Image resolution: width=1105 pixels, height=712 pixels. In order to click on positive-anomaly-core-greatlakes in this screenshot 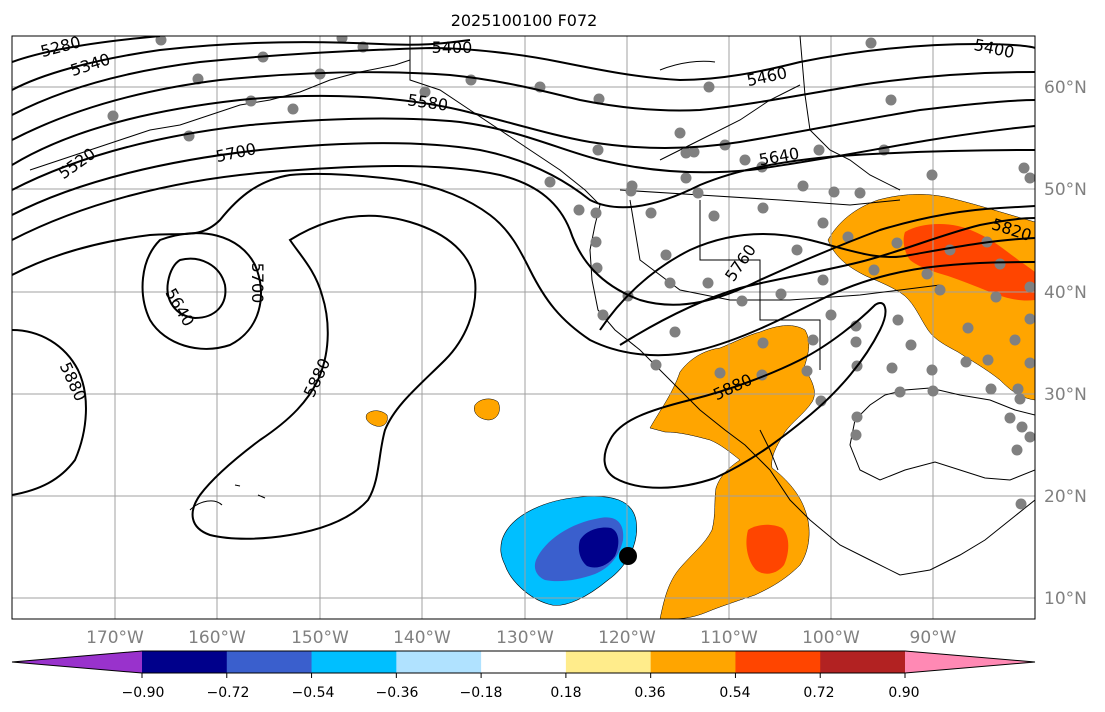, I will do `click(969, 262)`.